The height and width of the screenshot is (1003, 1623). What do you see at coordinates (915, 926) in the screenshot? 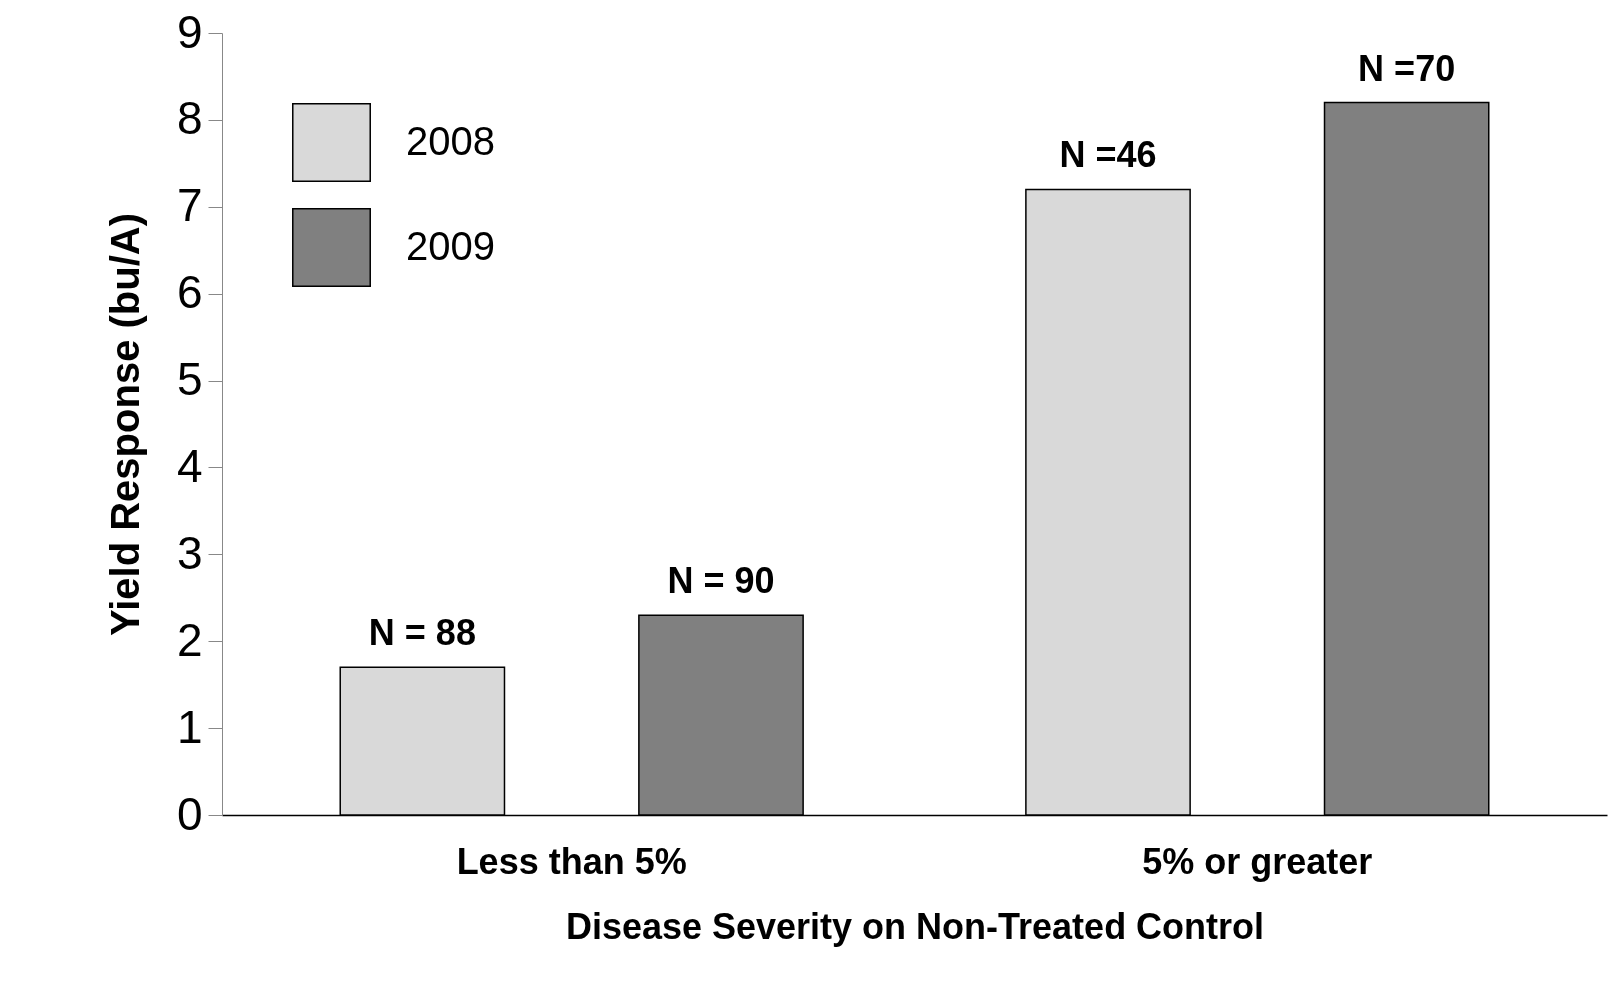
I see `x-axis-title: Disease Severity on Non-Treated Control` at bounding box center [915, 926].